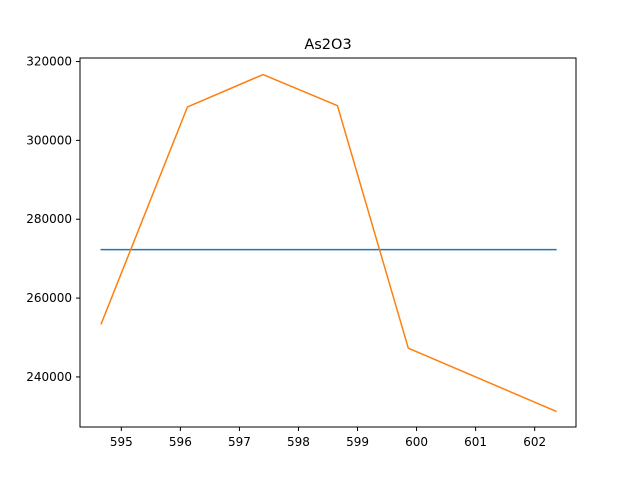 Image resolution: width=640 pixels, height=480 pixels. Describe the element at coordinates (534, 442) in the screenshot. I see `x-tick-label: 602` at that location.